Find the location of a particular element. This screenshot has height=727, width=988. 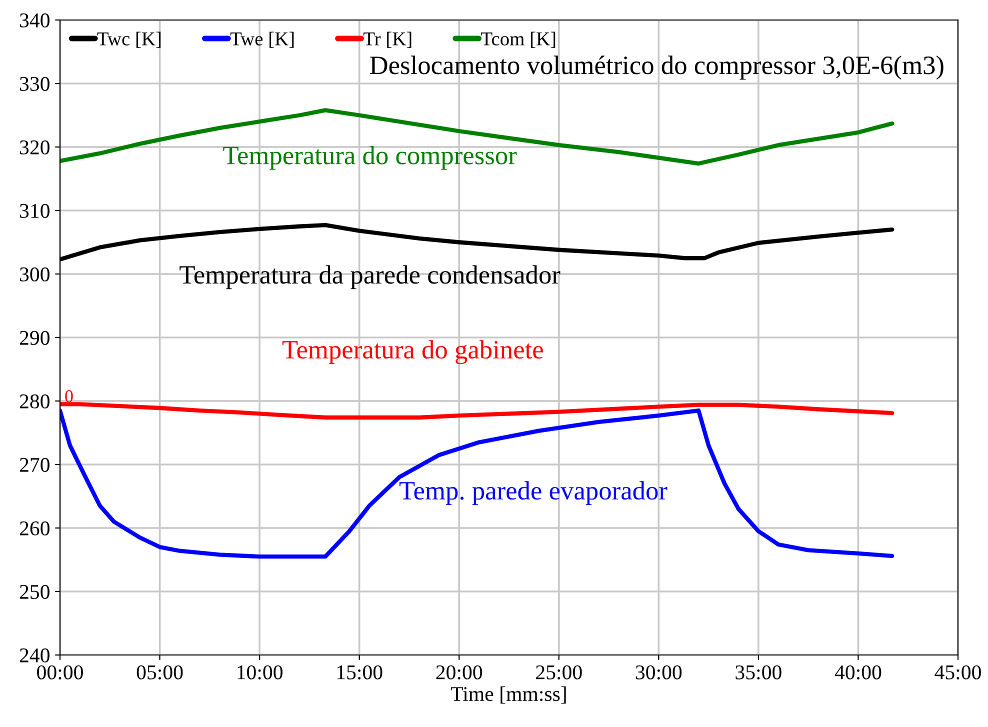

x-tick-label: 10:00 is located at coordinates (260, 672).